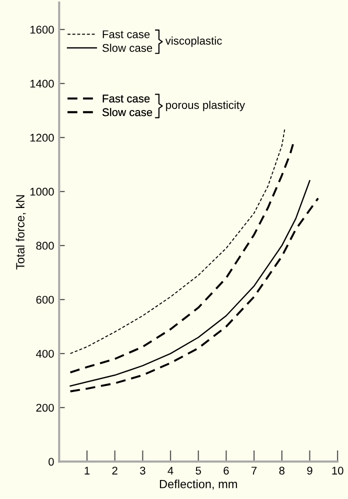  What do you see at coordinates (45, 300) in the screenshot?
I see `y-tick-label: 600` at bounding box center [45, 300].